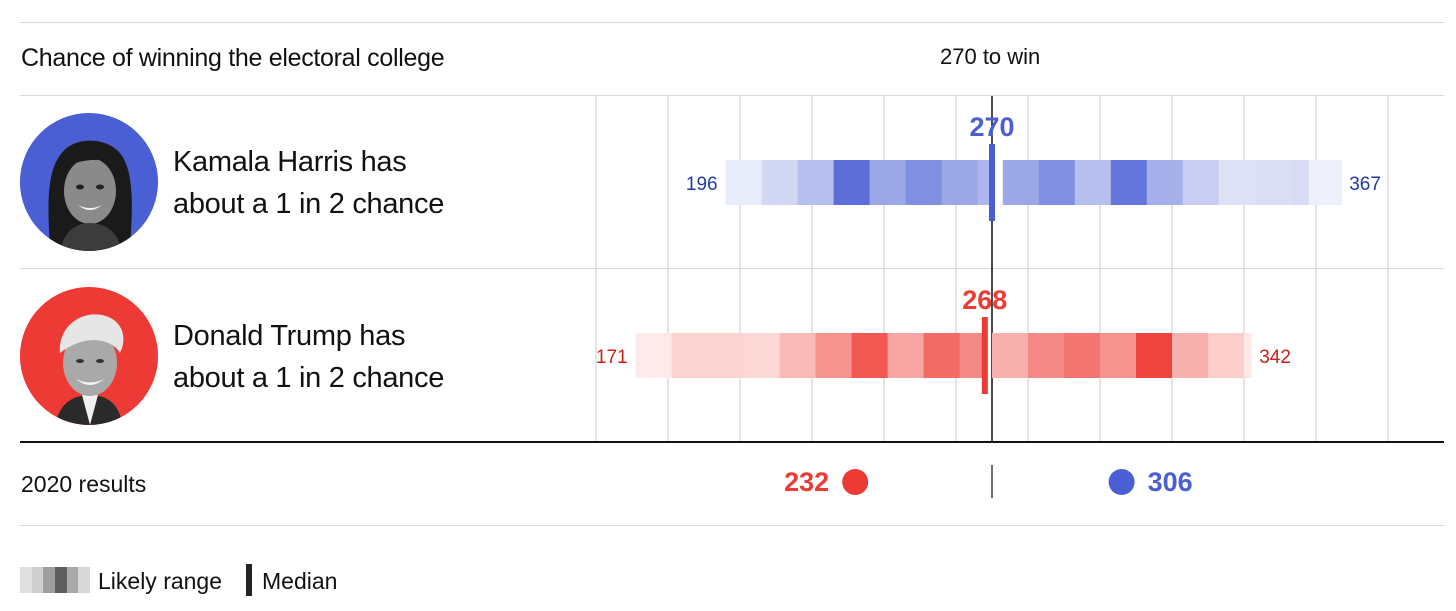  Describe the element at coordinates (1365, 184) in the screenshot. I see `range-high-label-0: 367` at that location.